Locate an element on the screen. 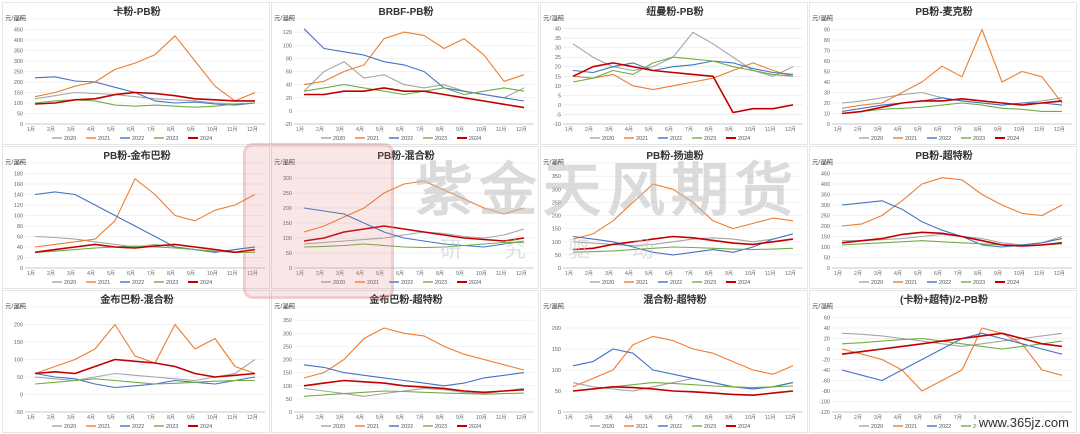 The height and width of the screenshot is (434, 1080). y-tick-label: 250 is located at coordinates (18, 73).